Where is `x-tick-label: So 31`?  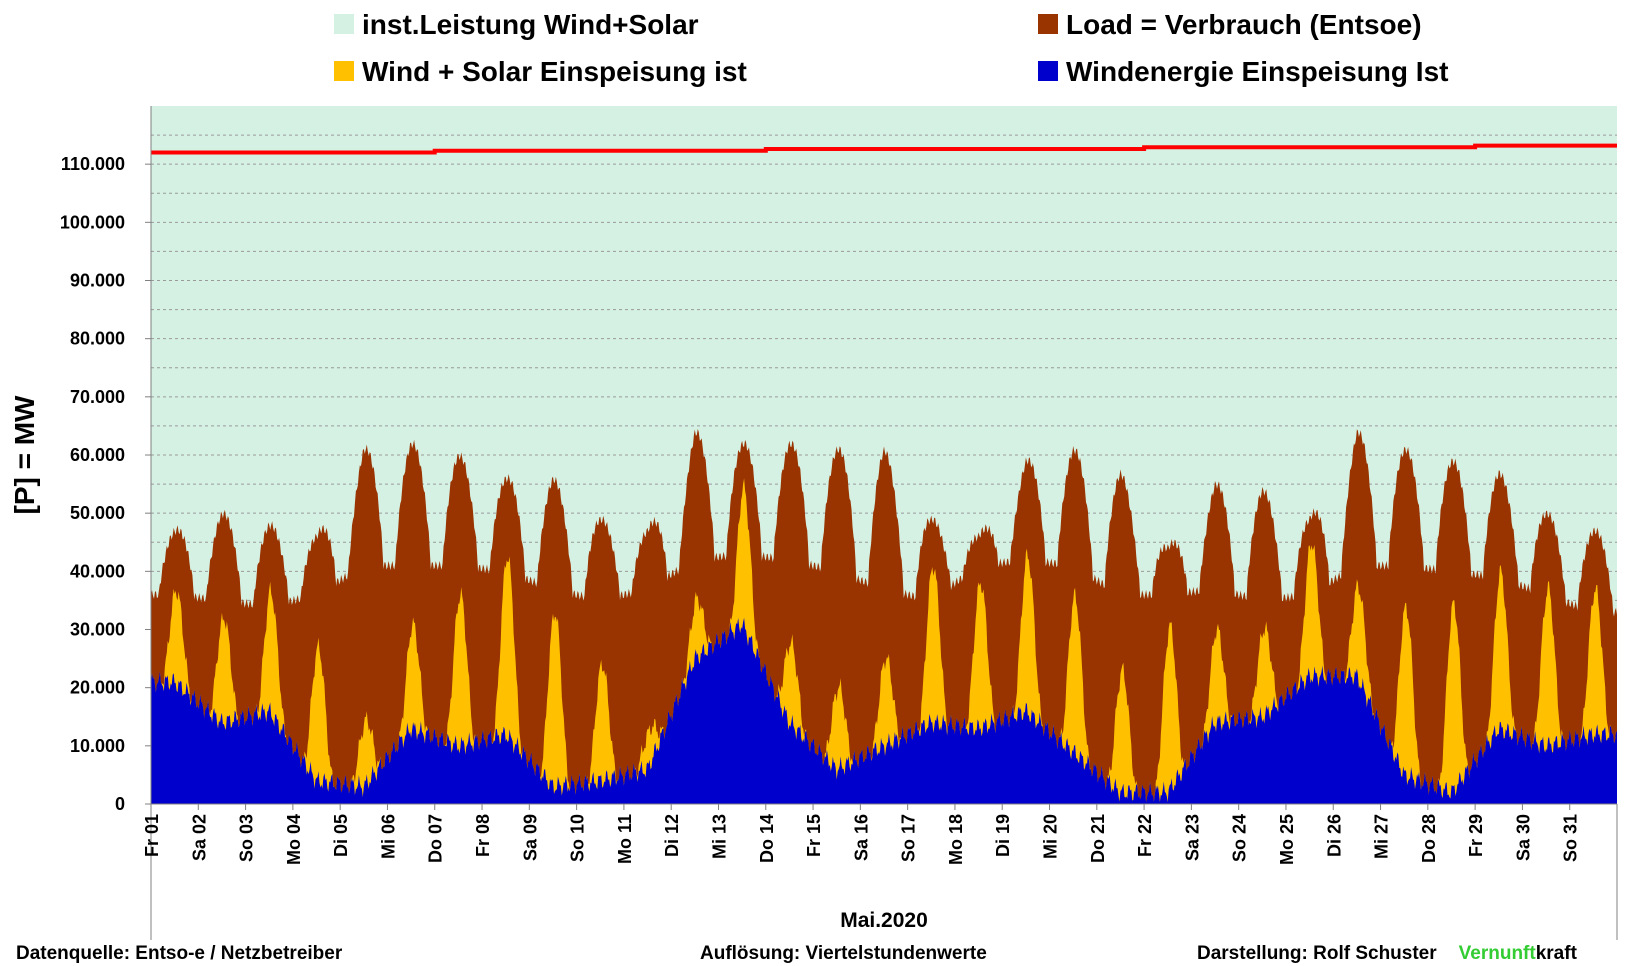 x-tick-label: So 31 is located at coordinates (1571, 838).